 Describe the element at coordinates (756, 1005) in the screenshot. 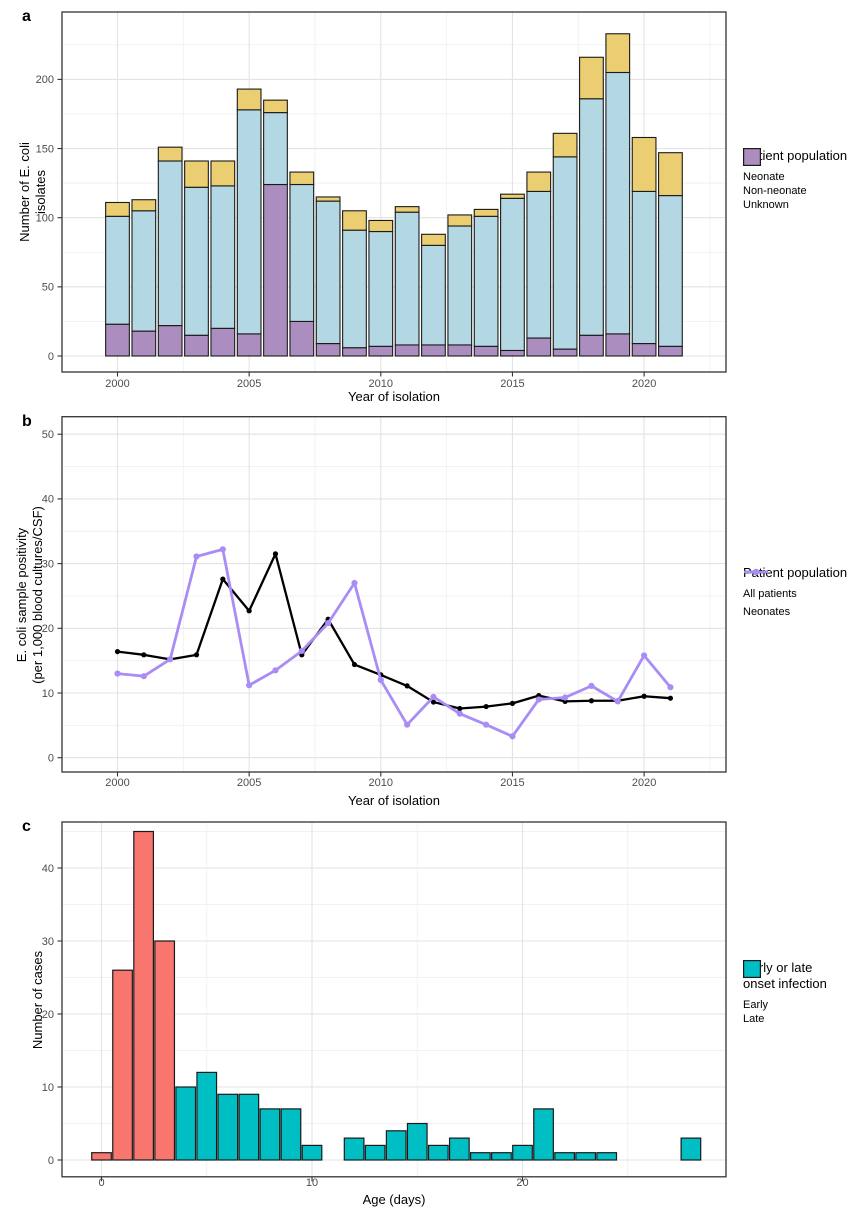

I see `legend-label: Early` at that location.